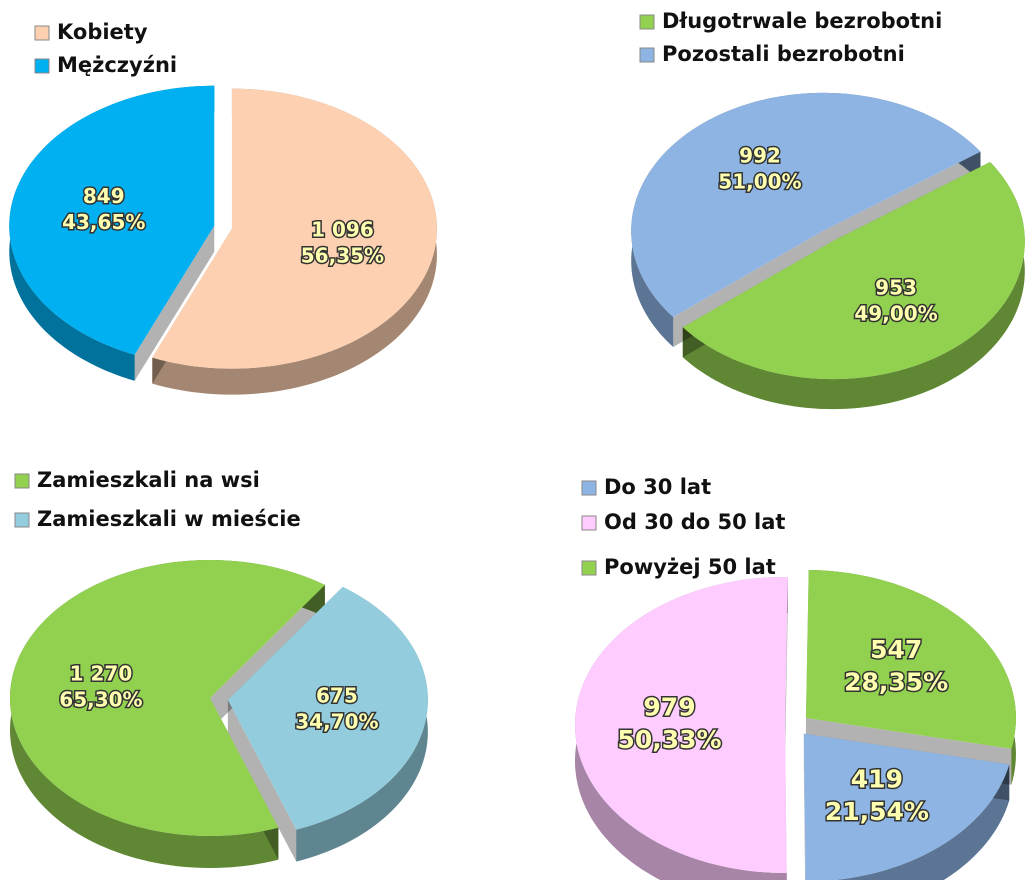  Describe the element at coordinates (101, 674) in the screenshot. I see `value-label: 1 270` at that location.